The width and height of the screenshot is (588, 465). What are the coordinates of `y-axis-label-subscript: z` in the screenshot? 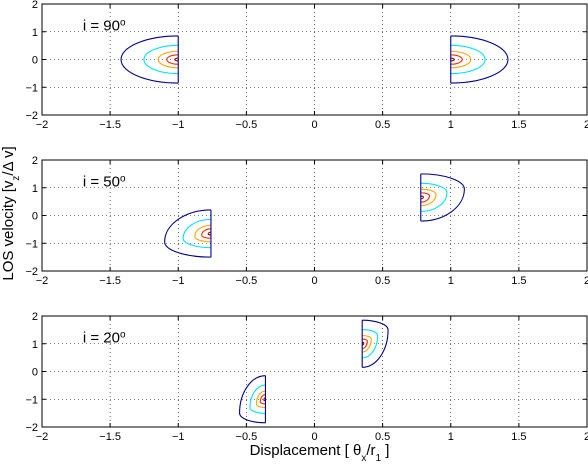 It's located at (16, 178).